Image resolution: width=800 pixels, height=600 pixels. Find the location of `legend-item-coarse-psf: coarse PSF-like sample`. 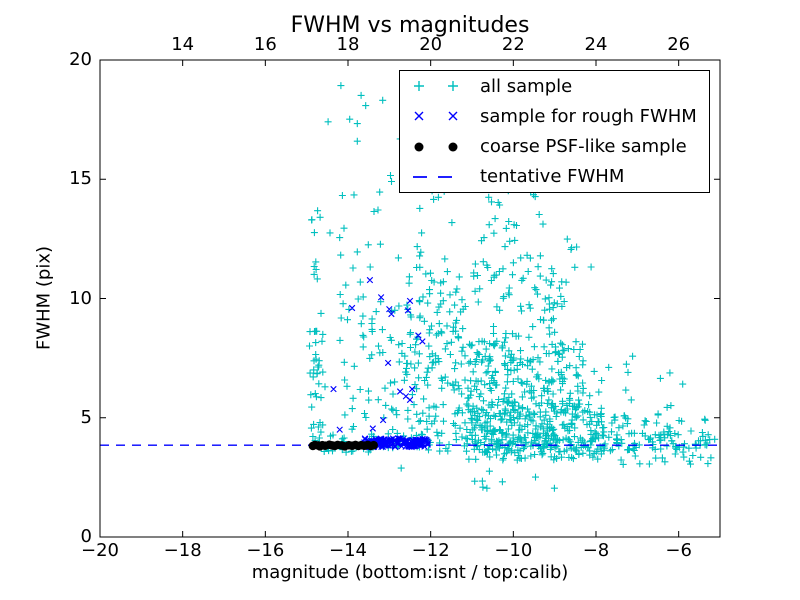

legend-item-coarse-psf: coarse PSF-like sample is located at coordinates (554, 147).